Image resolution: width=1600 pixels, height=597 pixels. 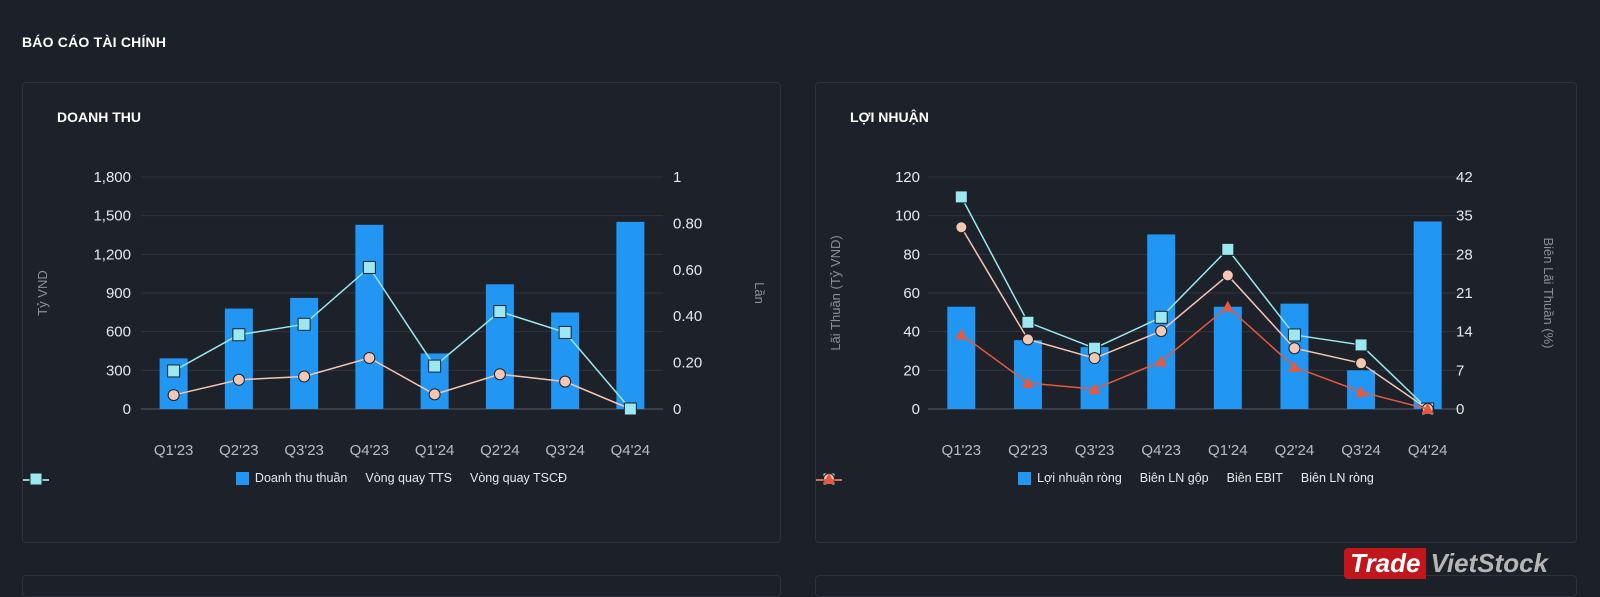 I want to click on series-vòng-quay-tts, so click(x=402, y=383).